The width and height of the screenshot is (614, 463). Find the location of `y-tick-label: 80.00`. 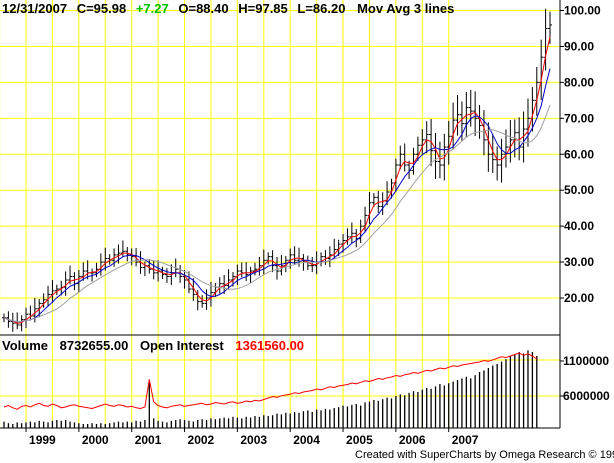

y-tick-label: 80.00 is located at coordinates (579, 82).